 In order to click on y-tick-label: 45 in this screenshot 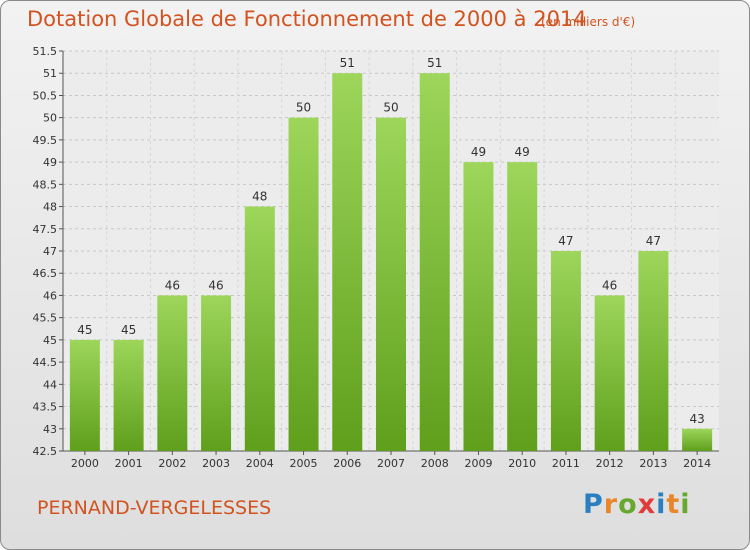, I will do `click(50, 340)`.